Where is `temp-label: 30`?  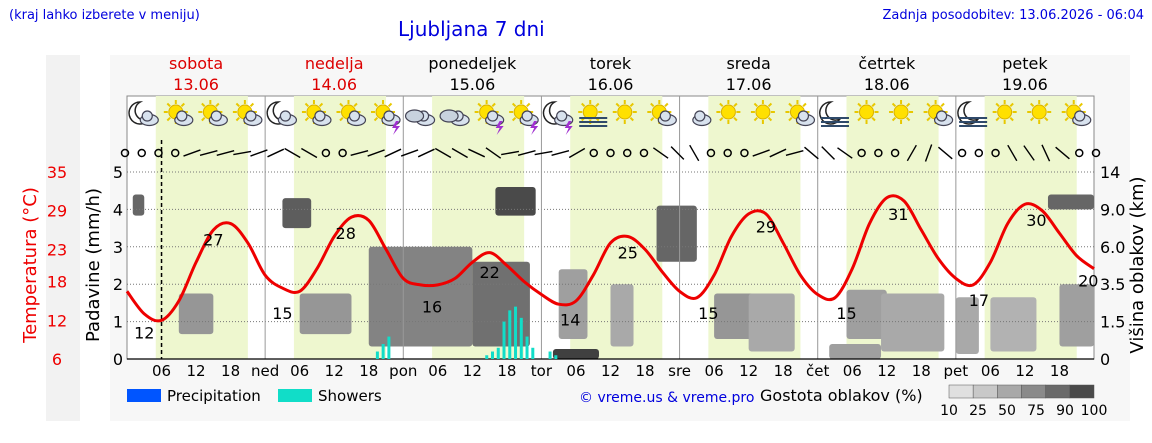
temp-label: 30 is located at coordinates (1036, 220).